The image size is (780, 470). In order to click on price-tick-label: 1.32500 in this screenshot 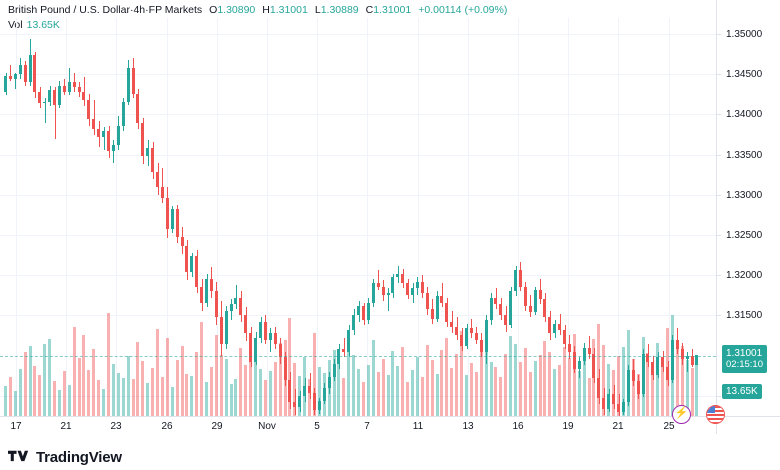, I will do `click(744, 235)`.